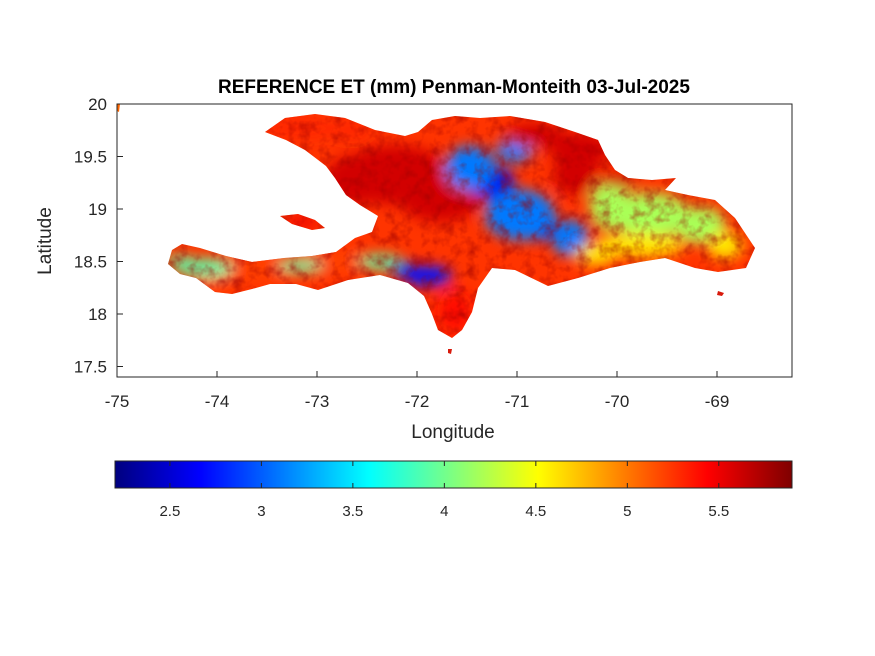  What do you see at coordinates (45, 241) in the screenshot?
I see `y-axis-label: Latitude` at bounding box center [45, 241].